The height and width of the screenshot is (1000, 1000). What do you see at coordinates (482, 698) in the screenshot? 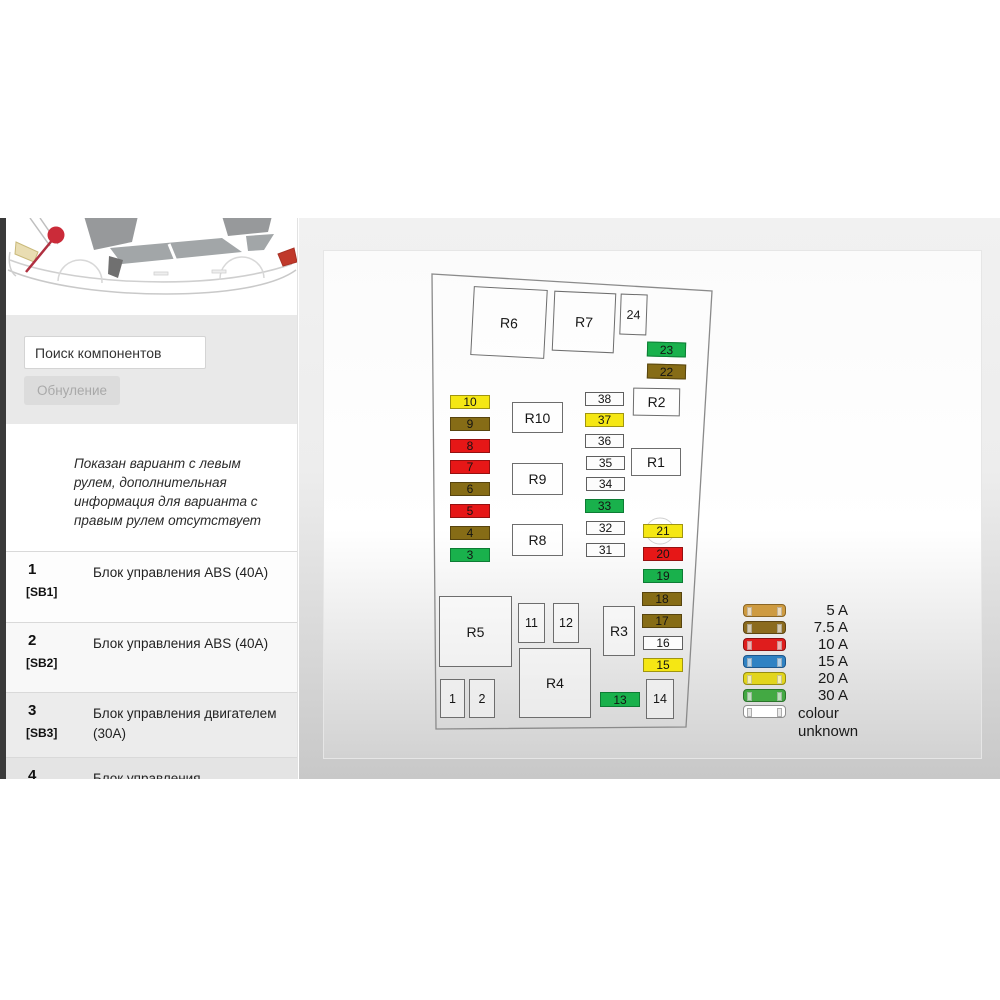
I see `fuse-2: 2` at bounding box center [482, 698].